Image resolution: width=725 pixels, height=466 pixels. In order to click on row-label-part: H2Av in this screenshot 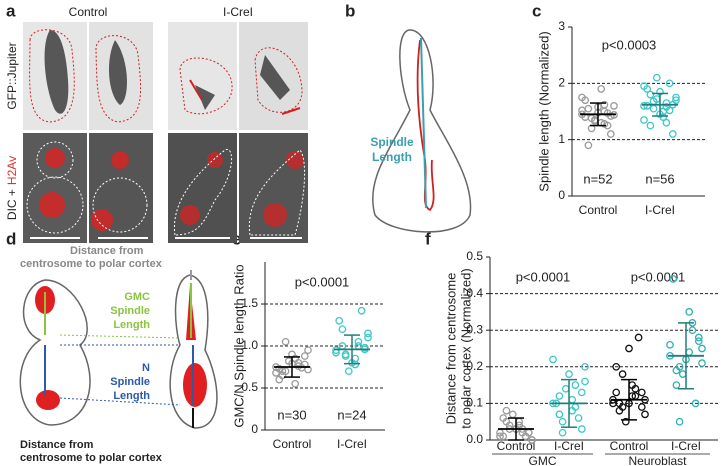, I will do `click(12, 170)`.